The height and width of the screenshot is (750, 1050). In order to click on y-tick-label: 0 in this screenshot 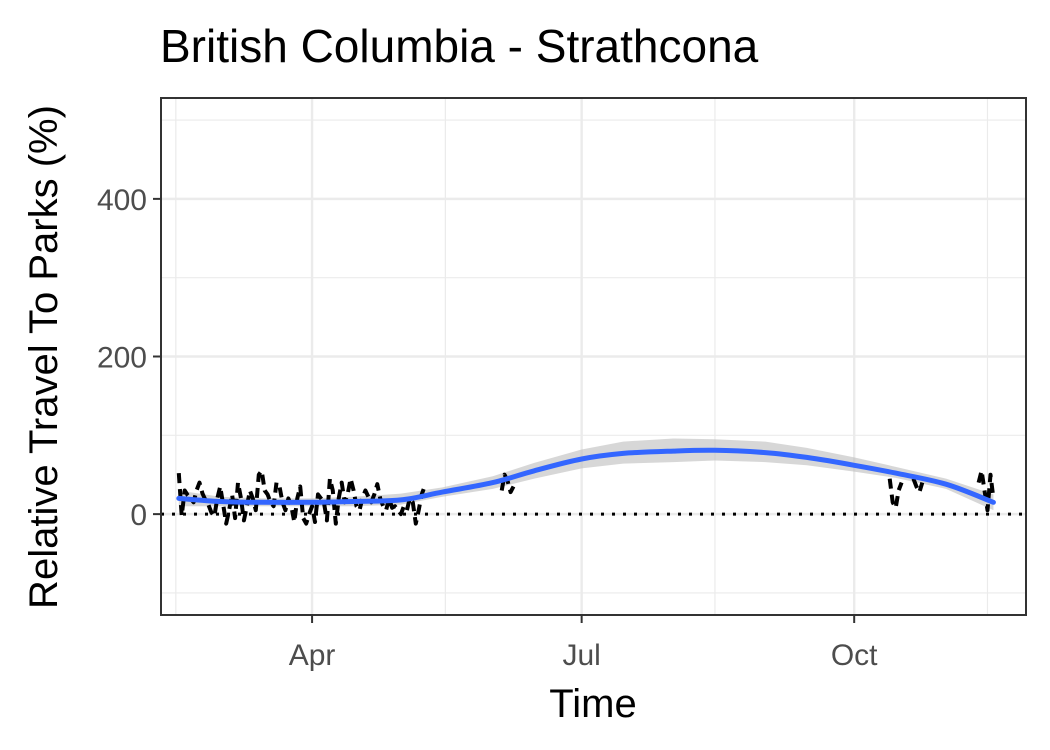, I will do `click(138, 515)`.